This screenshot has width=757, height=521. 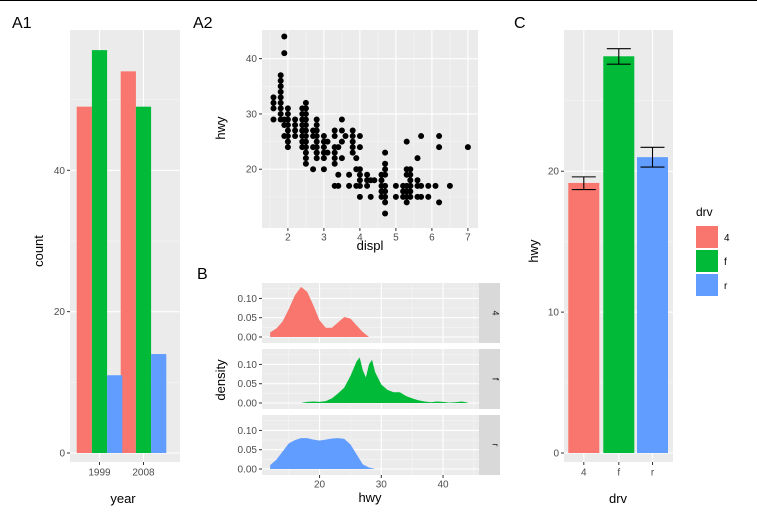 I want to click on tick-label: 30, so click(x=252, y=114).